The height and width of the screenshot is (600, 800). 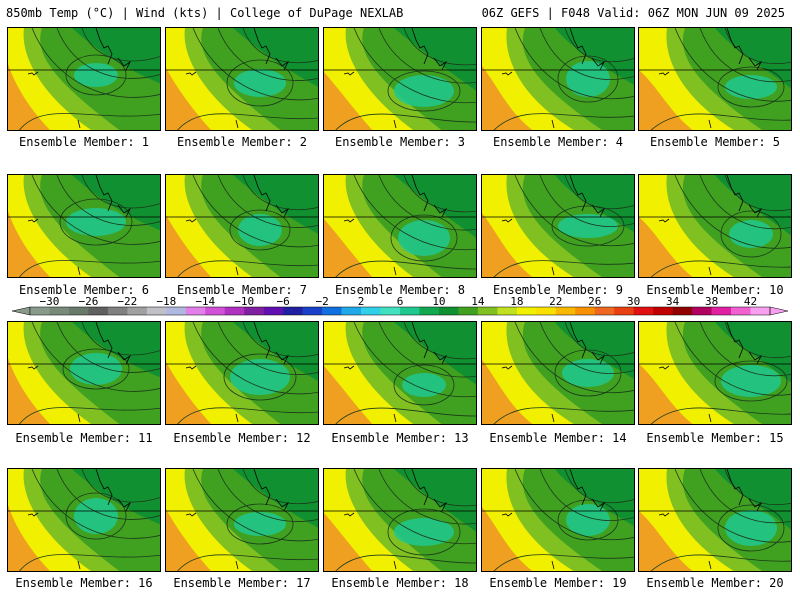 I want to click on ensemble-member-label: Ensemble Member: 8, so click(x=400, y=290).